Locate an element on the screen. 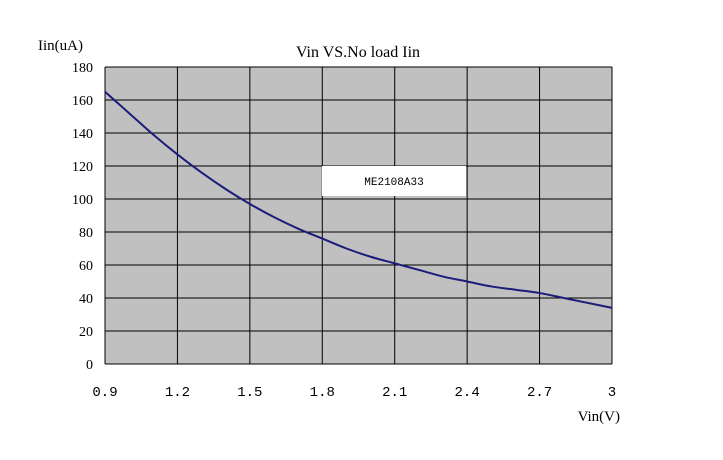  legend-box is located at coordinates (394, 181).